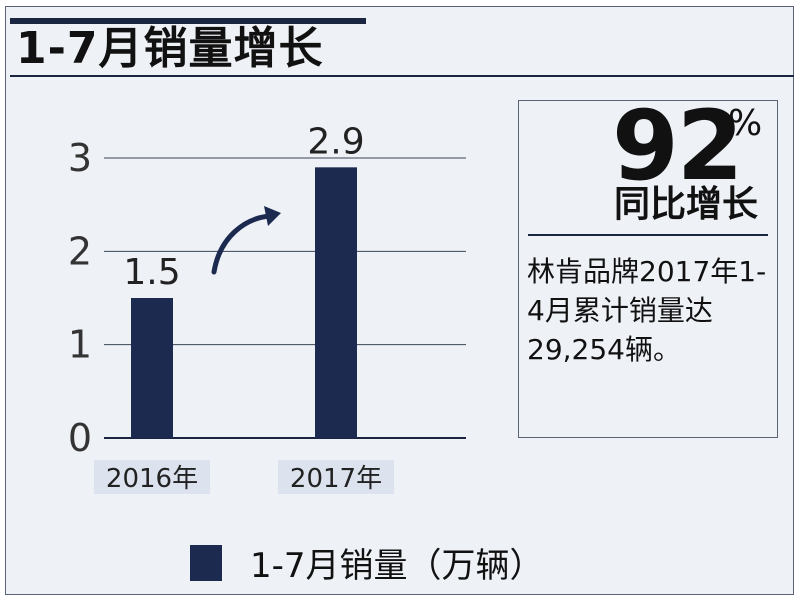  What do you see at coordinates (648, 235) in the screenshot?
I see `stat-divider` at bounding box center [648, 235].